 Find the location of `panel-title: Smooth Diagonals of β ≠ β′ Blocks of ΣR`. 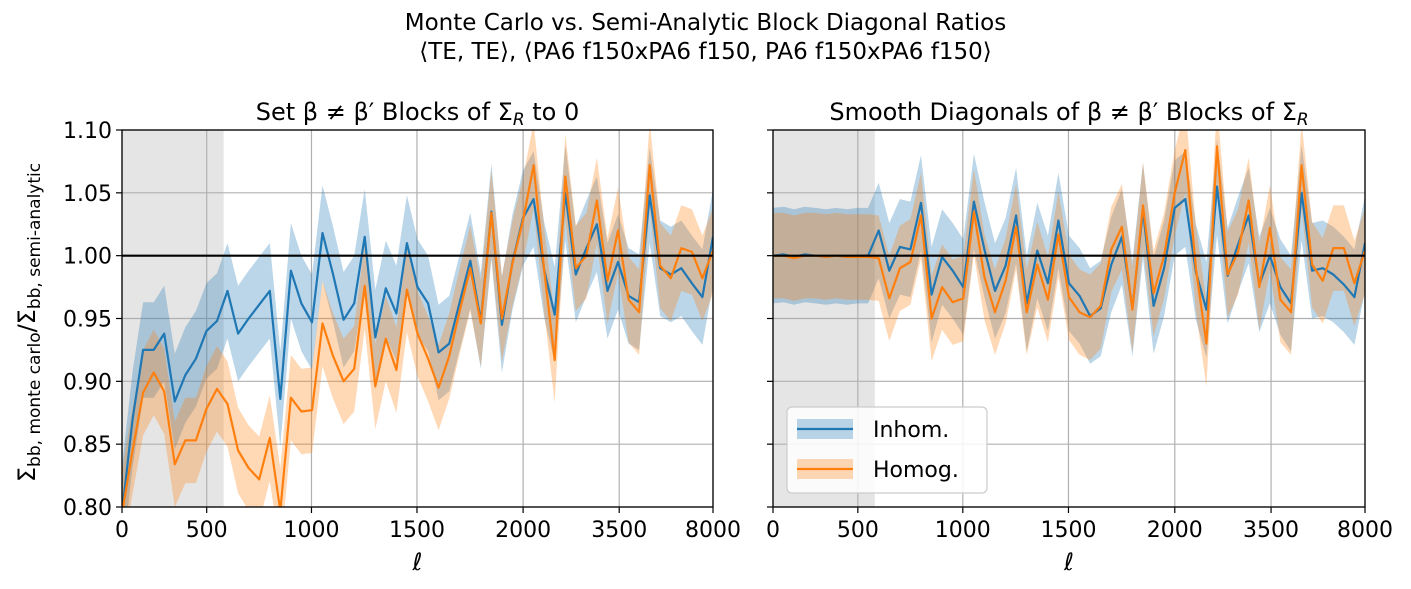

panel-title: Smooth Diagonals of β ≠ β′ Blocks of ΣR is located at coordinates (1068, 114).